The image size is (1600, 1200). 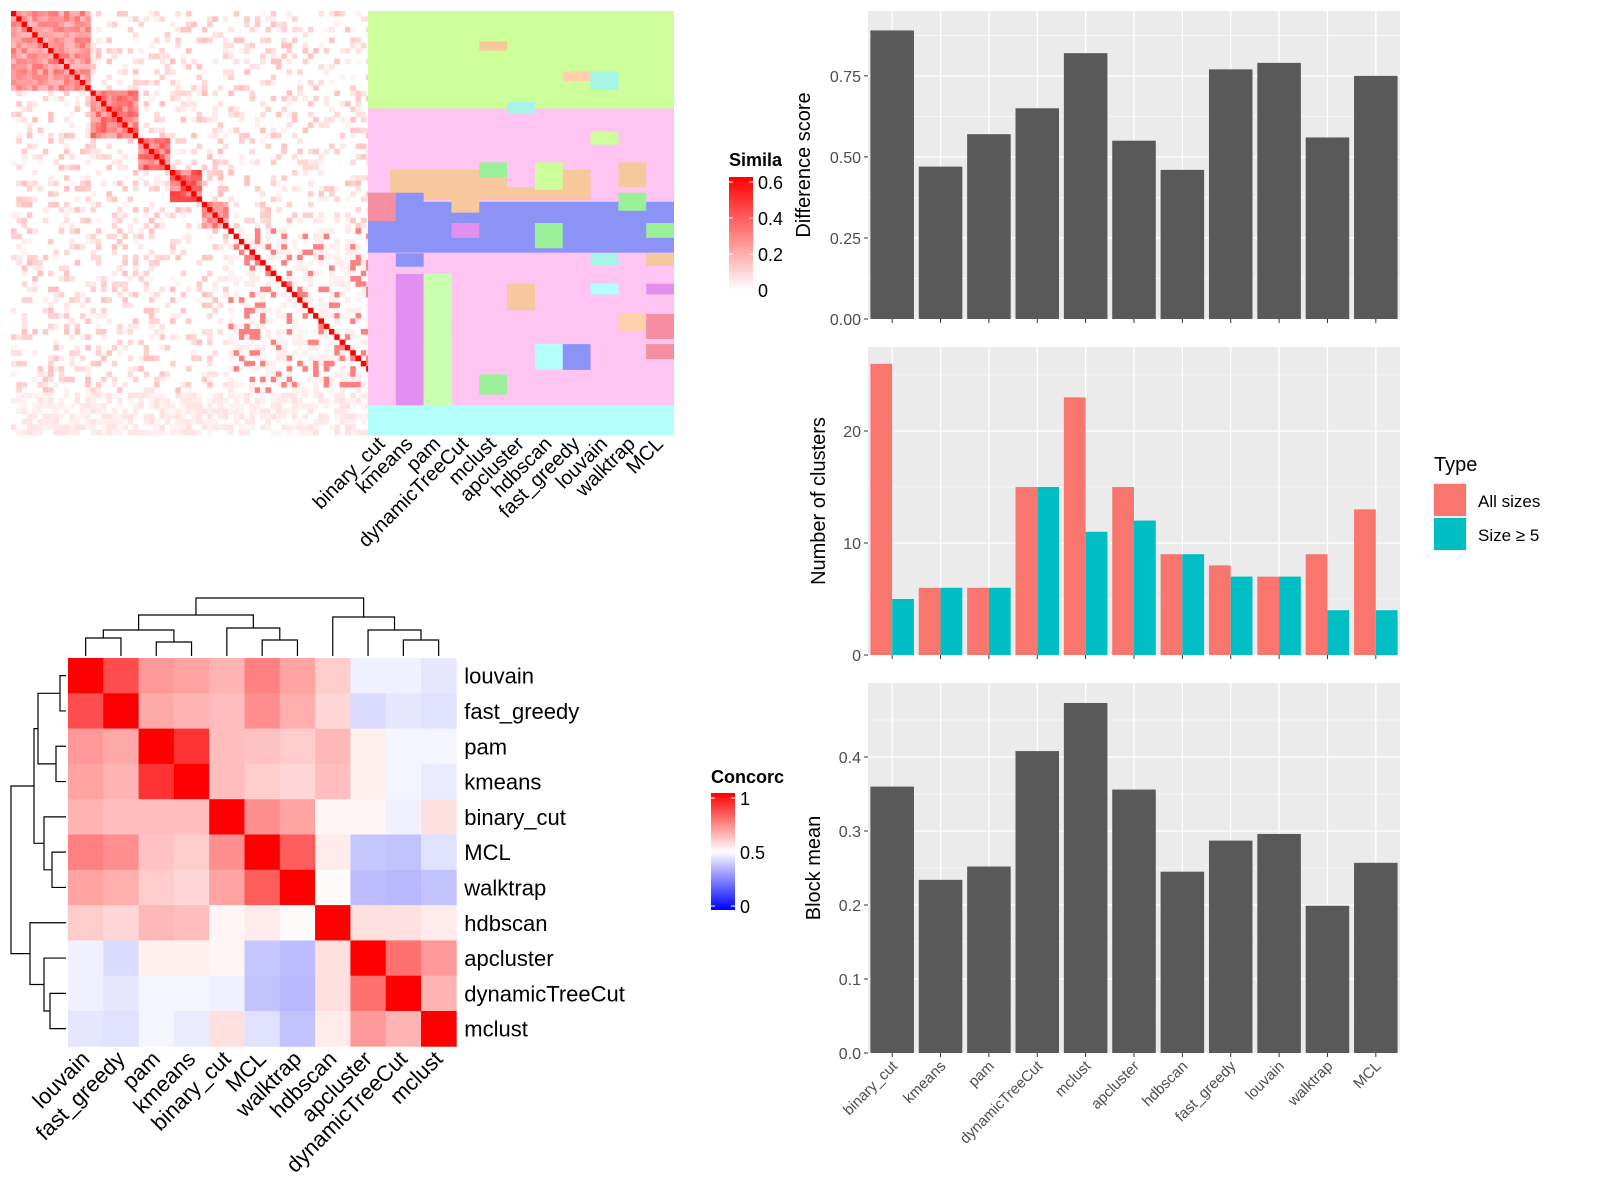 What do you see at coordinates (850, 832) in the screenshot?
I see `y-tick-label: 0.3` at bounding box center [850, 832].